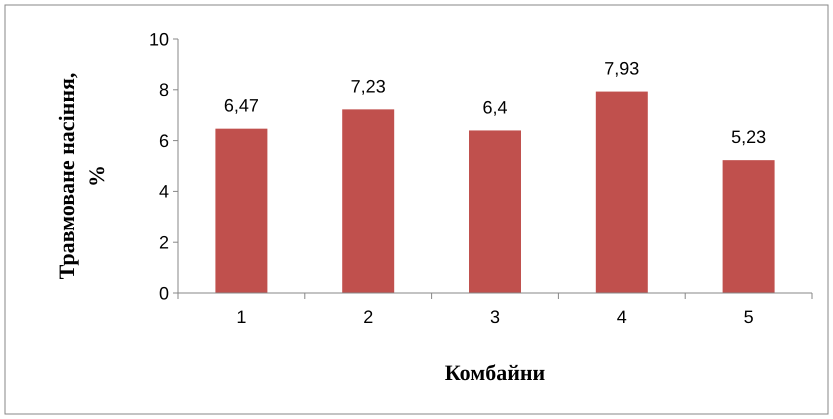  Describe the element at coordinates (81, 176) in the screenshot. I see `y-axis-title: Травмоване насіння, %` at that location.